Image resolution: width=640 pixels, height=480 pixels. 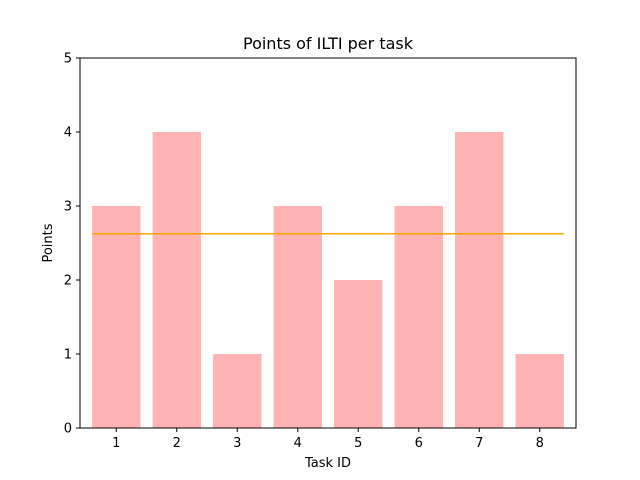 What do you see at coordinates (540, 443) in the screenshot?
I see `x-tick-label: 8` at bounding box center [540, 443].